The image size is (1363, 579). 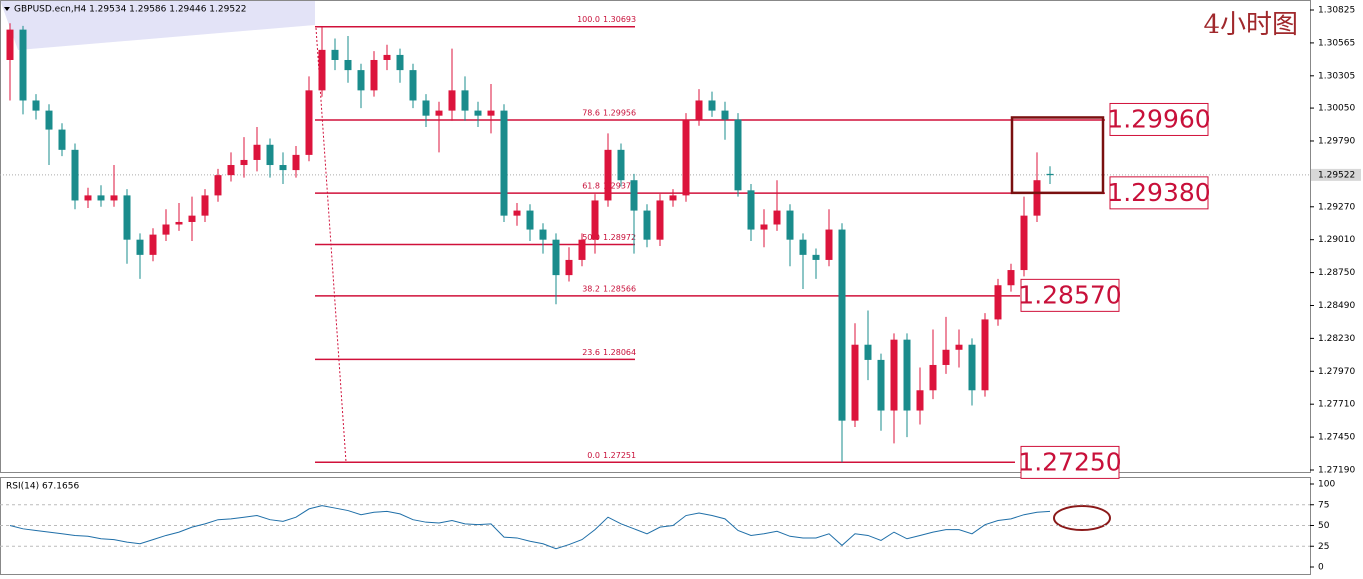 What do you see at coordinates (619, 455) in the screenshot?
I see `fib-price: 1.27251` at bounding box center [619, 455].